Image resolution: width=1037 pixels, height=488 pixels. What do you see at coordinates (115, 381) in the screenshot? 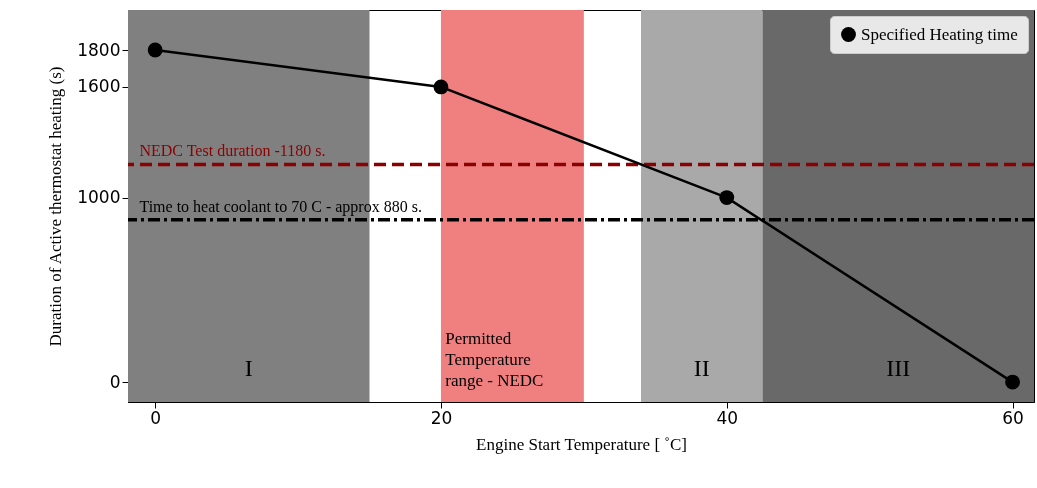
I see `y-tick-label: 0` at bounding box center [115, 381].